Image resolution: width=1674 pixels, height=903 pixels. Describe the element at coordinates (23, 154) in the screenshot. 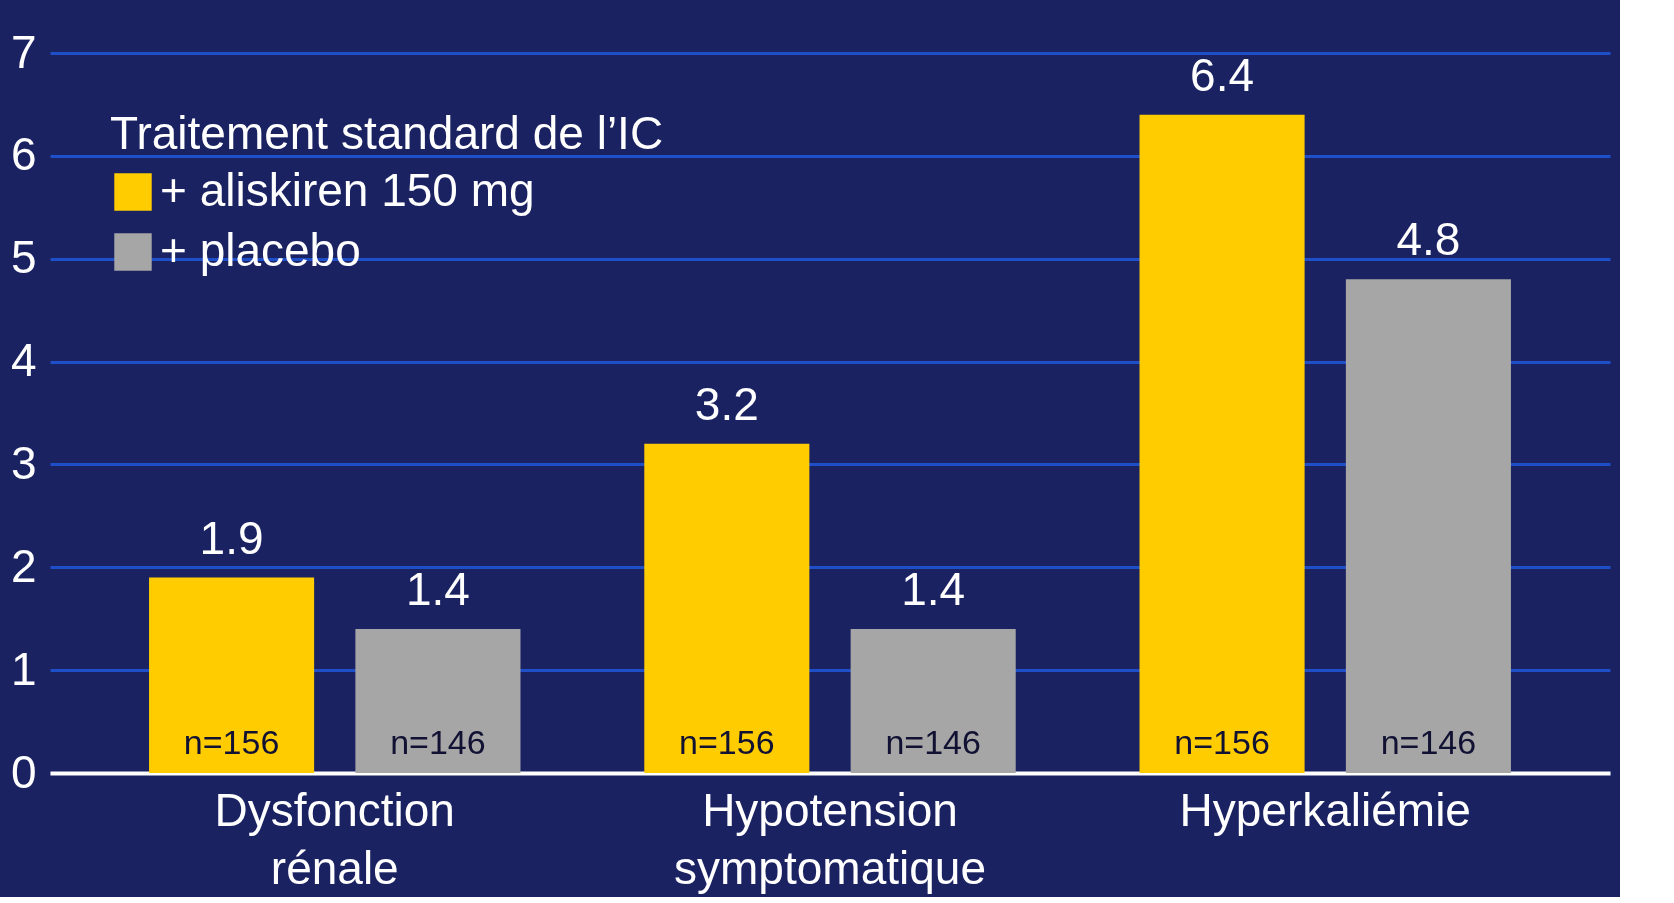

I see `y-tick-label: 6` at that location.